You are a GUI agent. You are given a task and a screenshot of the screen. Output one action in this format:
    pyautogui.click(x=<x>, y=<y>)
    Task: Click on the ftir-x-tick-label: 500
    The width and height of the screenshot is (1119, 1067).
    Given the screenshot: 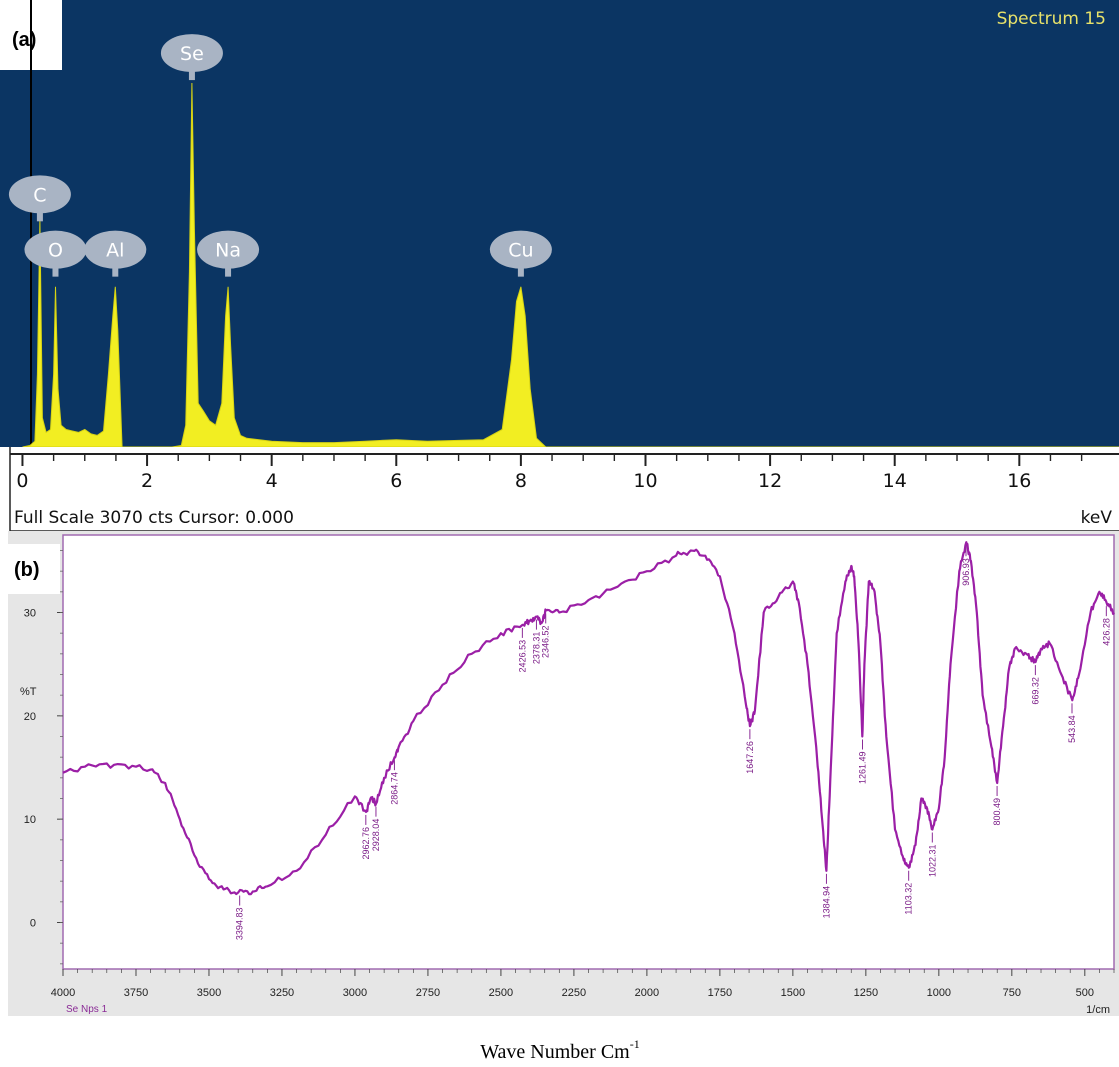 What is the action you would take?
    pyautogui.click(x=1085, y=993)
    